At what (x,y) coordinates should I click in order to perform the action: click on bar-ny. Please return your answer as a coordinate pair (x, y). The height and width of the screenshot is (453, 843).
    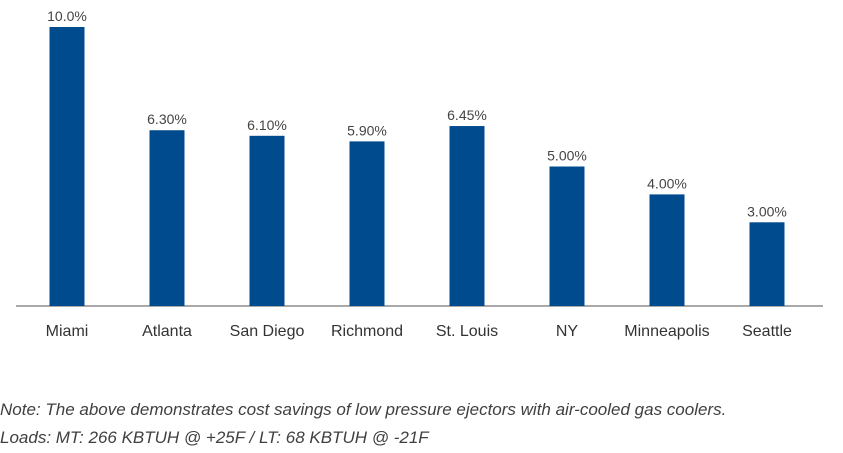
    Looking at the image, I should click on (567, 236).